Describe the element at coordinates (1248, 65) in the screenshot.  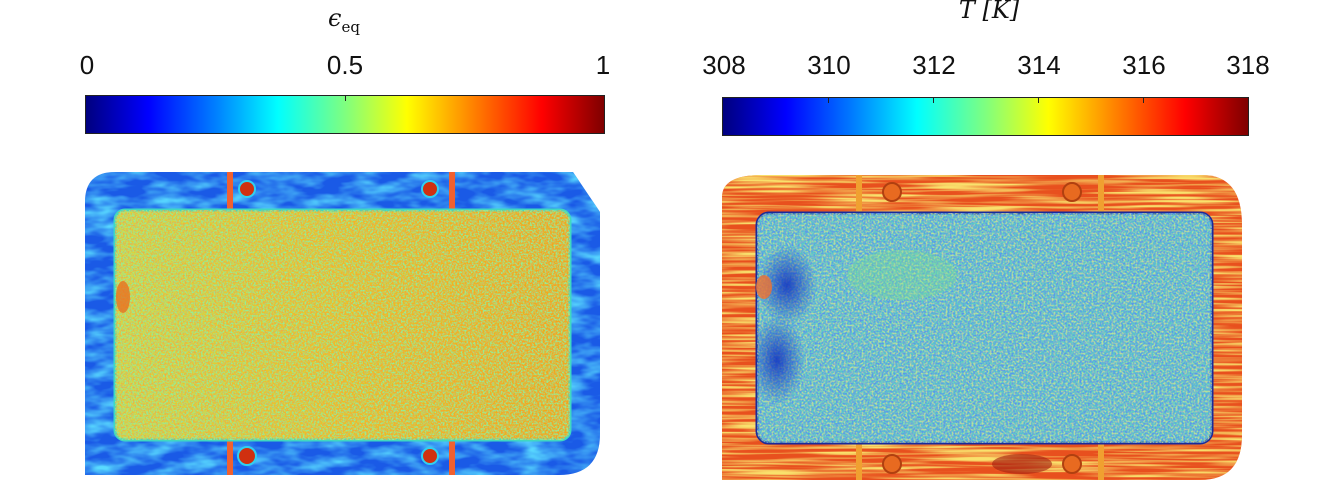
I see `temperature-tick-label-5: 318` at that location.